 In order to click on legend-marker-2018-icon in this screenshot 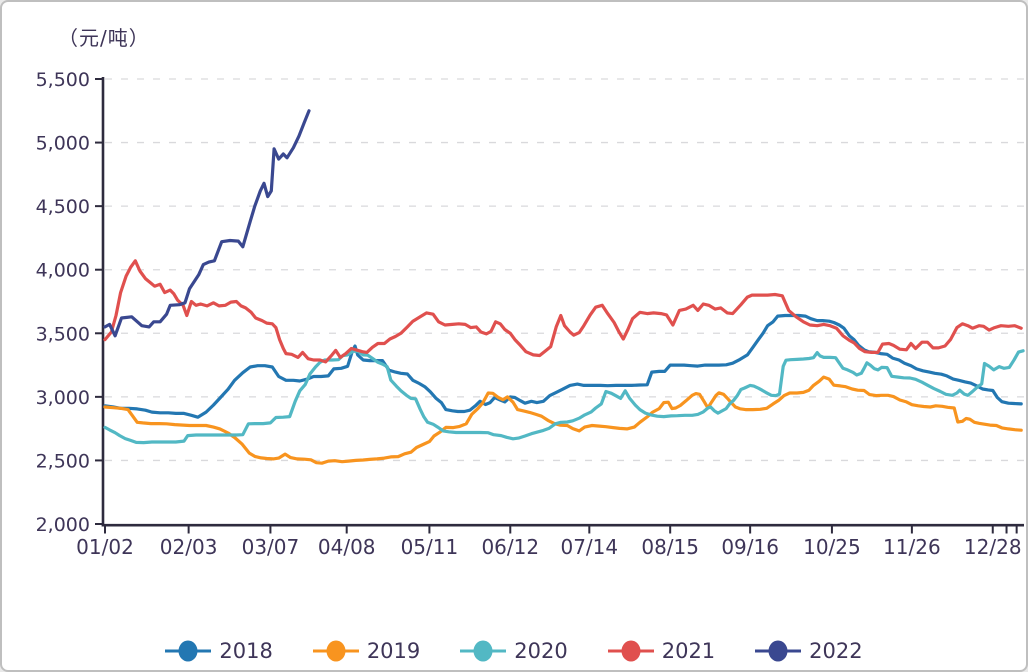, I will do `click(188, 651)`.